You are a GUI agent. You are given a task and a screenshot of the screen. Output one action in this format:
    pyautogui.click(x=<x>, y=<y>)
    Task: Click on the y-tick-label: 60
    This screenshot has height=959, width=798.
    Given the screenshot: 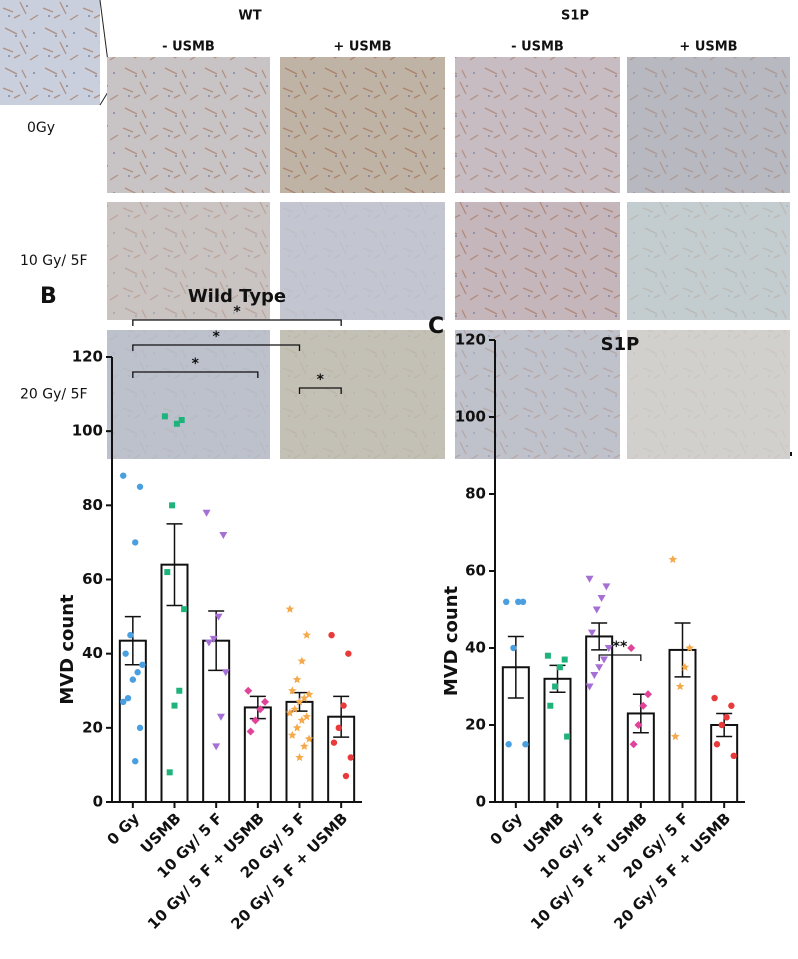 What is the action you would take?
    pyautogui.click(x=92, y=579)
    